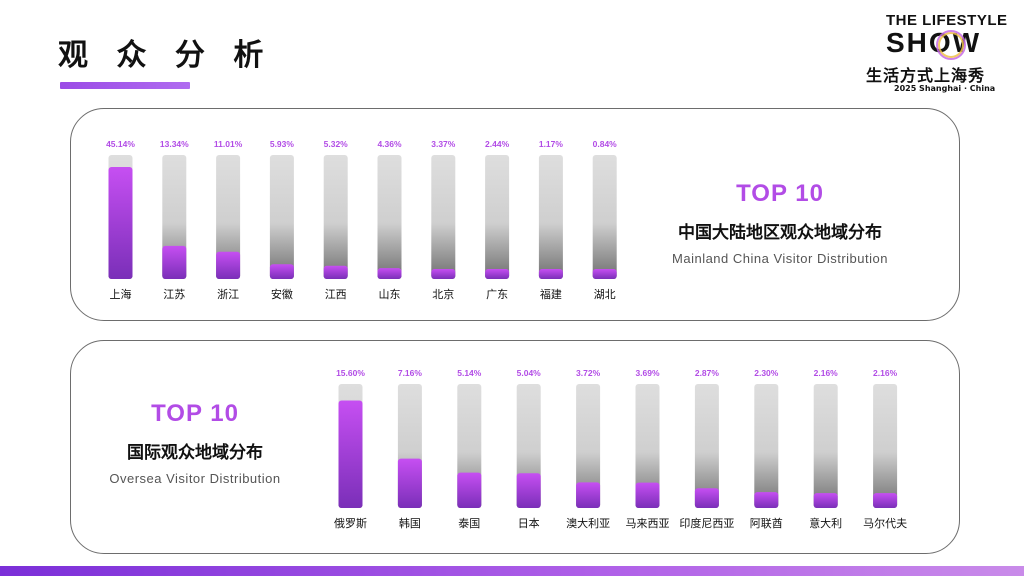  Describe the element at coordinates (469, 523) in the screenshot. I see `category-label: 泰国` at that location.